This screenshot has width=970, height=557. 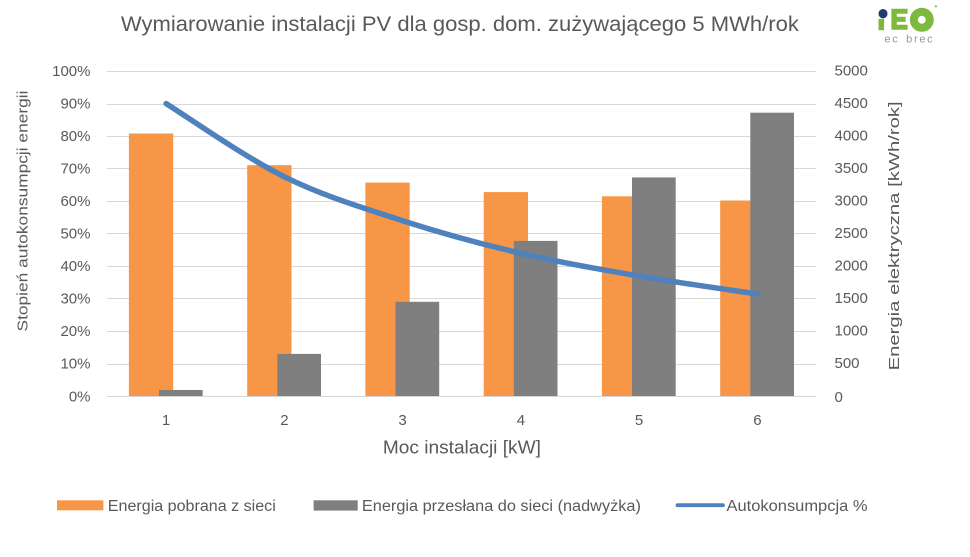 What do you see at coordinates (851, 103) in the screenshot?
I see `svg-text: 4500` at bounding box center [851, 103].